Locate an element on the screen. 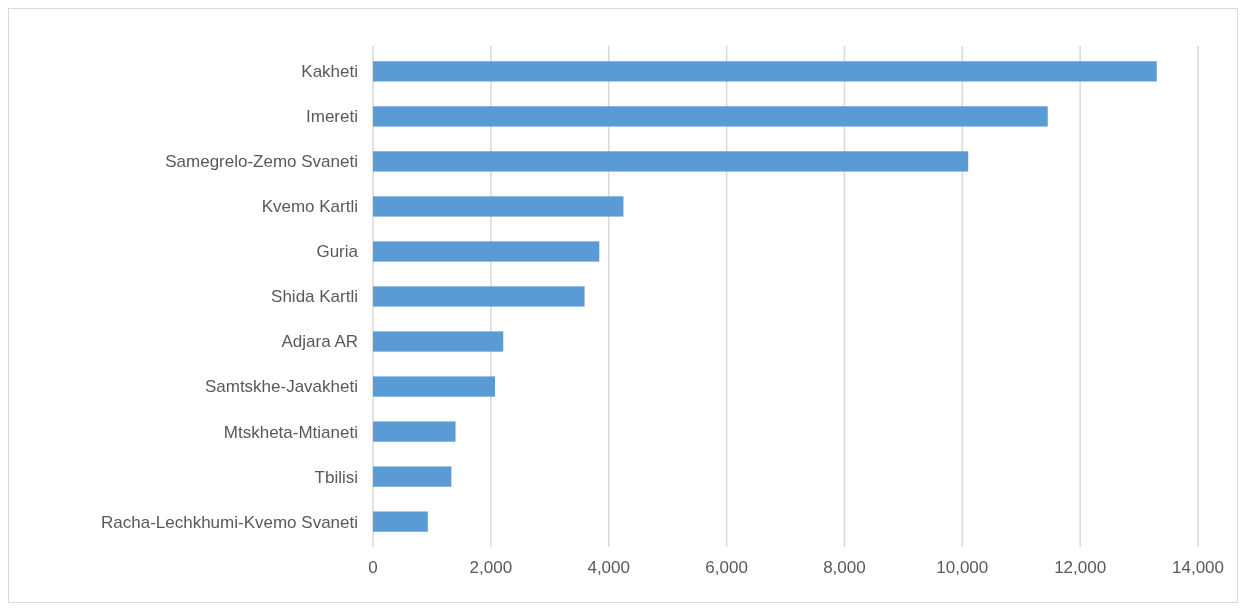 The height and width of the screenshot is (611, 1246). y-tick-label: Adjara AR is located at coordinates (319, 342).